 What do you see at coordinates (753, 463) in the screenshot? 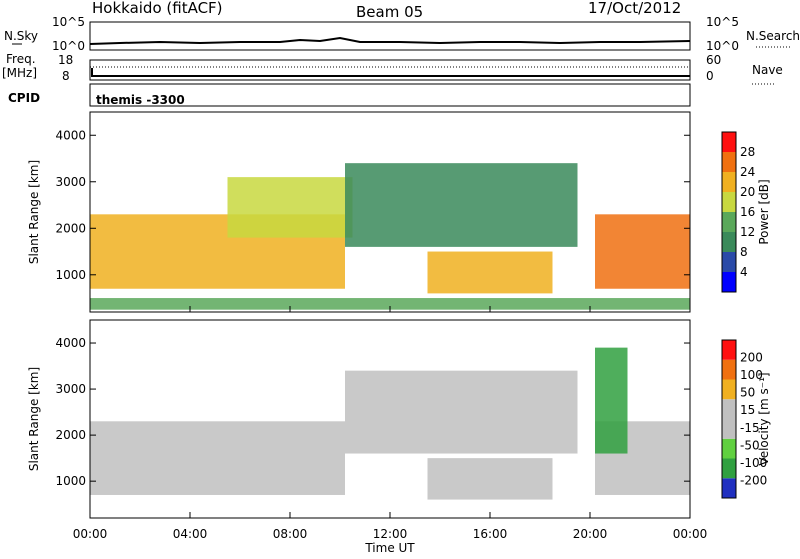
I see `colorbar-tick-label: -100` at bounding box center [753, 463].